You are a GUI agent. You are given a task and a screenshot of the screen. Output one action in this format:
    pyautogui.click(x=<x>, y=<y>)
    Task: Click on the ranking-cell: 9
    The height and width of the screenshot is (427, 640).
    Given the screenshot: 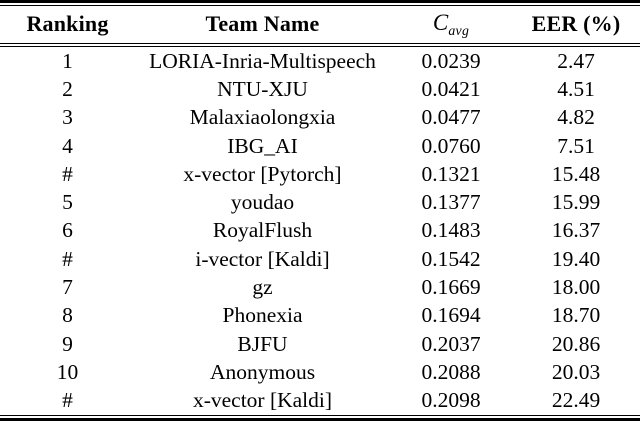 What is the action you would take?
    pyautogui.click(x=67, y=343)
    